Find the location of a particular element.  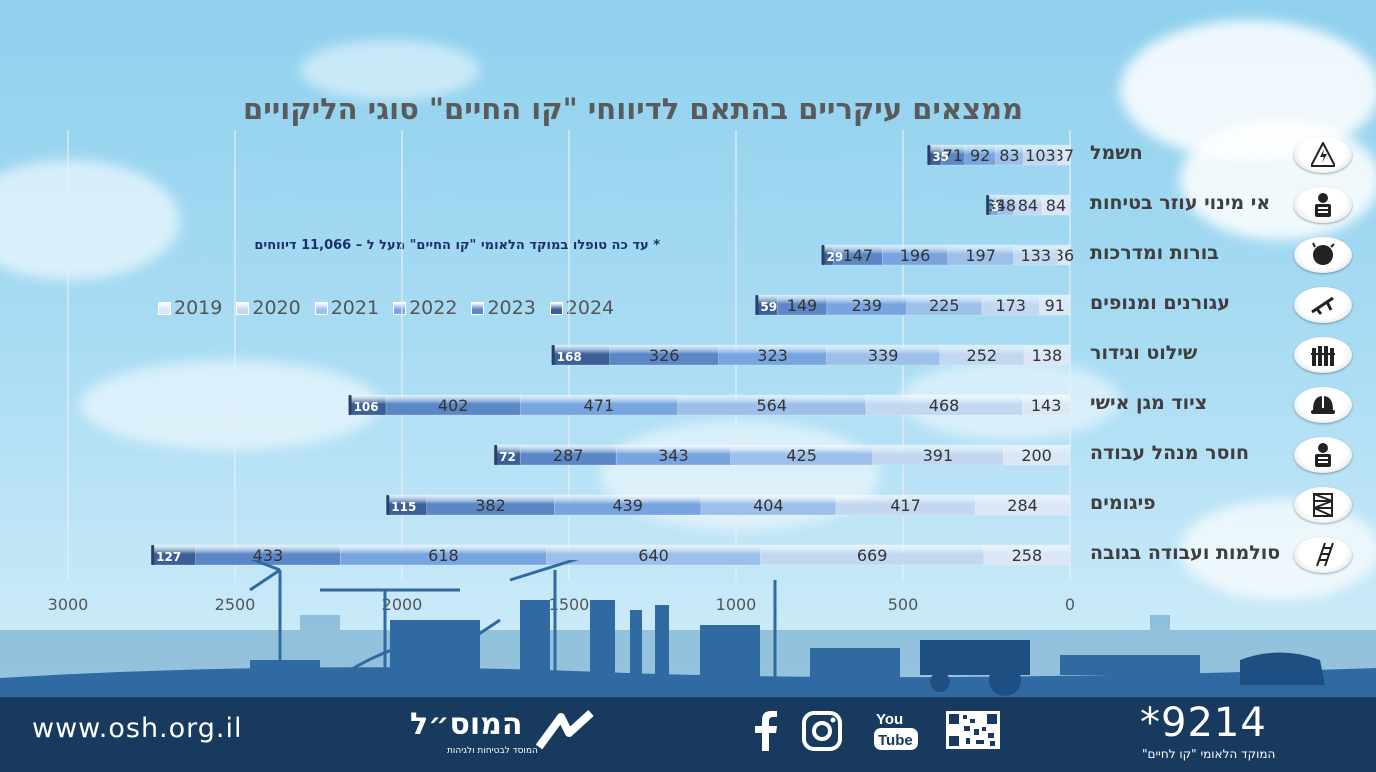

x-tick-label: 1000 is located at coordinates (736, 604).